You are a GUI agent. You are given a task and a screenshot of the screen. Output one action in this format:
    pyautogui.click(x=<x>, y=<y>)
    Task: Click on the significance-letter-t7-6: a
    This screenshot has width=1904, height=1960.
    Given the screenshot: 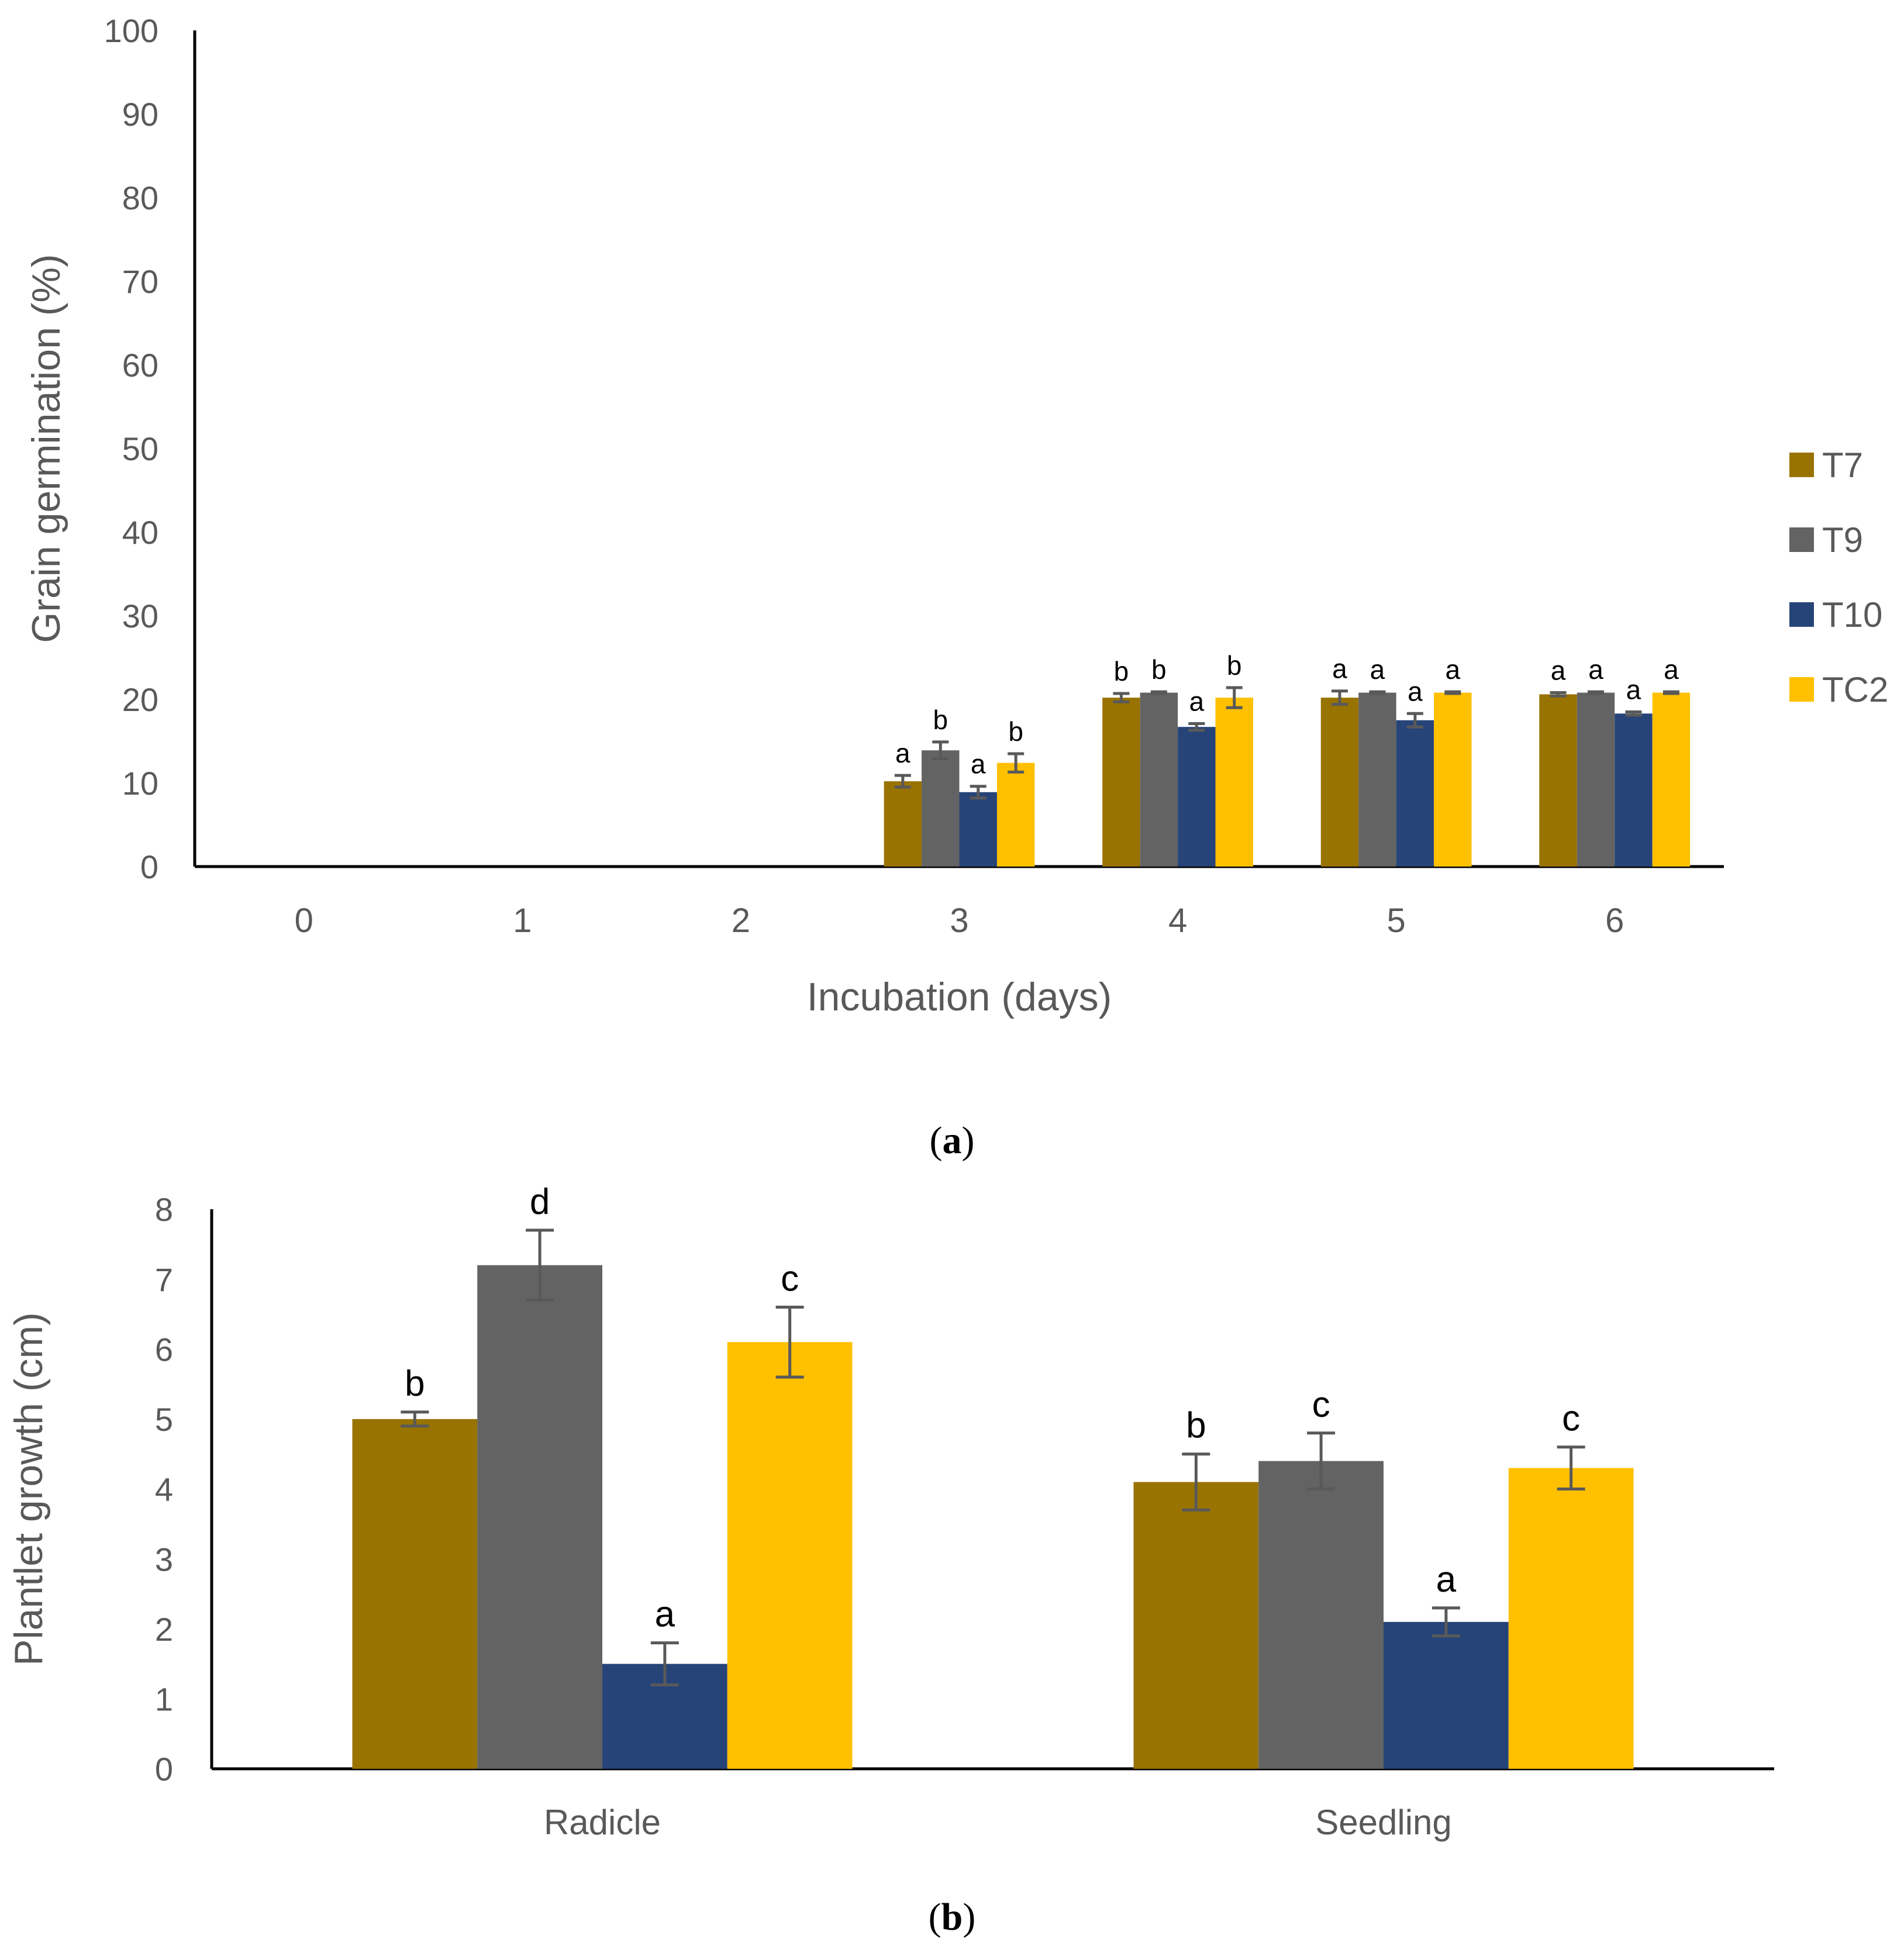 What is the action you would take?
    pyautogui.click(x=1558, y=670)
    